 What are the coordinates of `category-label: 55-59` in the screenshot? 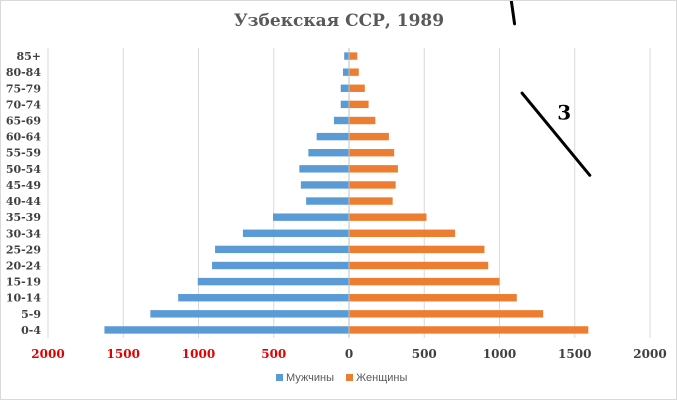 It's located at (23, 153).